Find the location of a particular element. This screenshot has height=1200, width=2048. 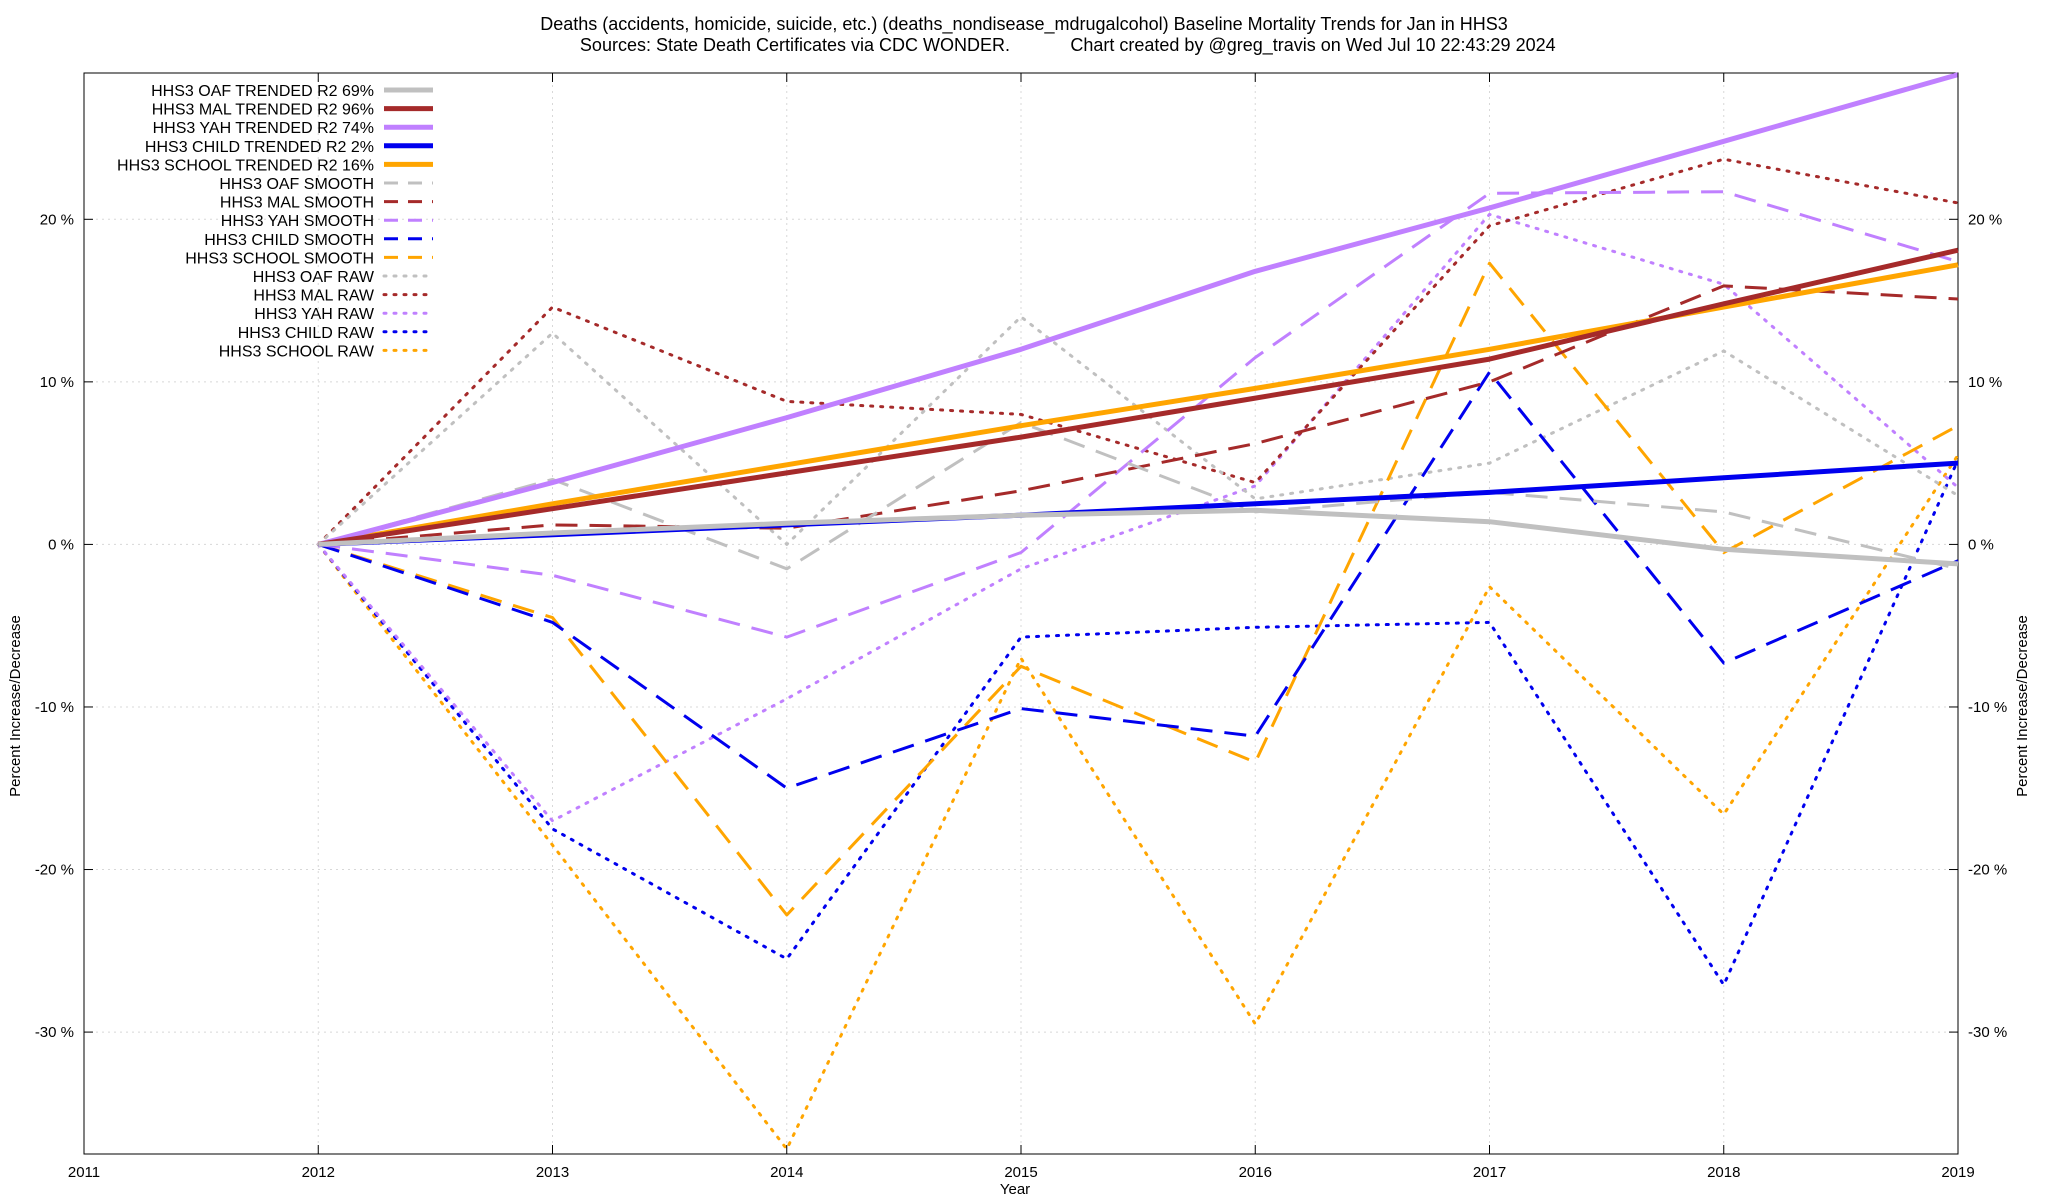

y2-tick-label: -10 % is located at coordinates (1987, 707).